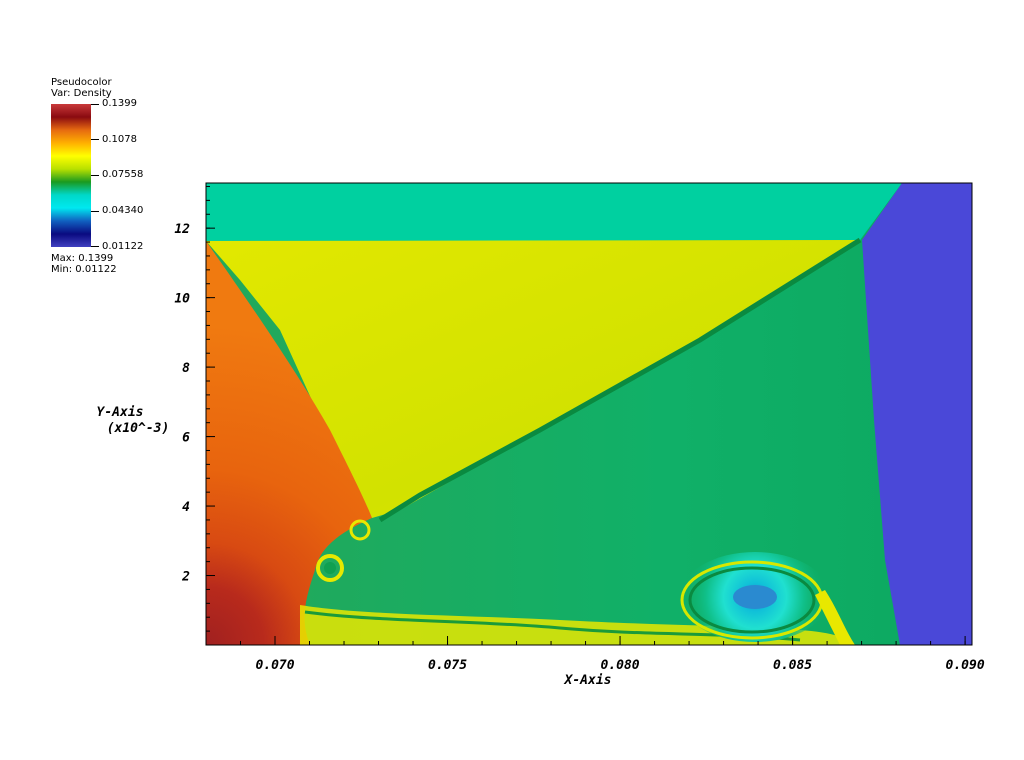  What do you see at coordinates (81, 82) in the screenshot?
I see `legend-title: Pseudocolor` at bounding box center [81, 82].